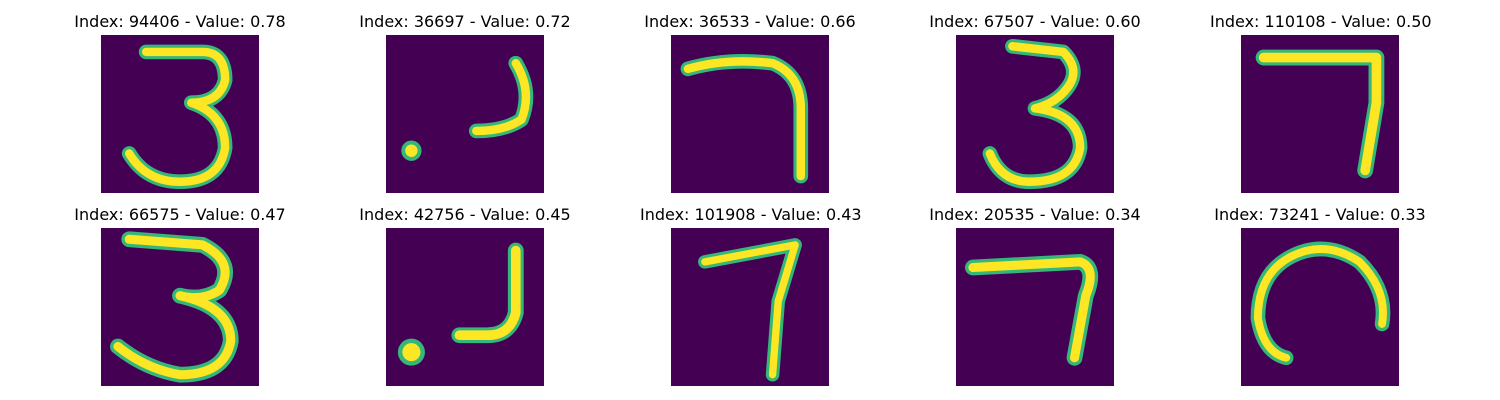  Describe the element at coordinates (1035, 21) in the screenshot. I see `panel-title: Index: 67507 - Value: 0.60` at that location.